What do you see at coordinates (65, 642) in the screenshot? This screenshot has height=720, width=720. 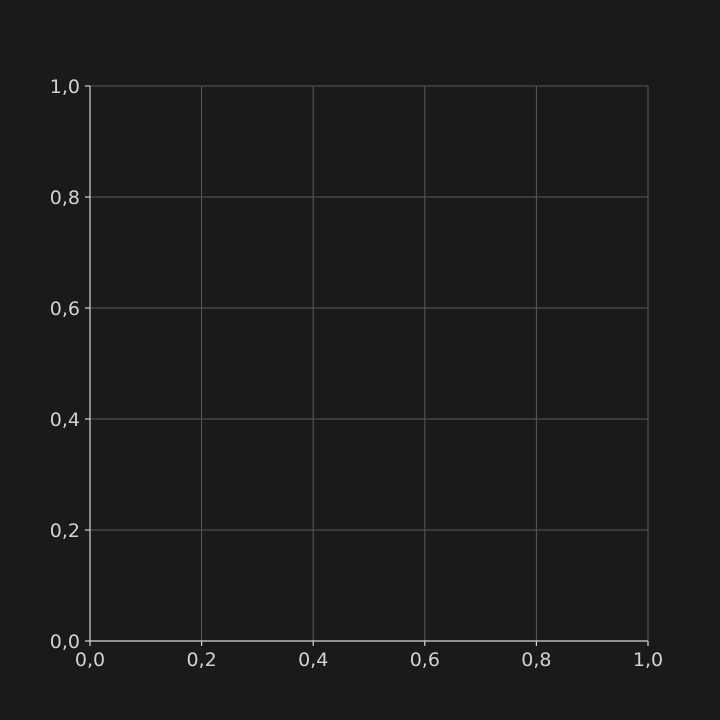 I see `y-tick-label: 0,0` at bounding box center [65, 642].